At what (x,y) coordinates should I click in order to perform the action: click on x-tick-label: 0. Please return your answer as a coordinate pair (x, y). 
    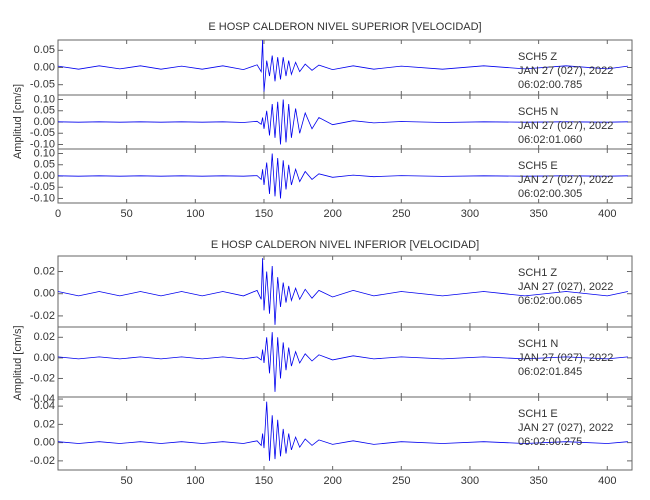
    Looking at the image, I should click on (58, 214).